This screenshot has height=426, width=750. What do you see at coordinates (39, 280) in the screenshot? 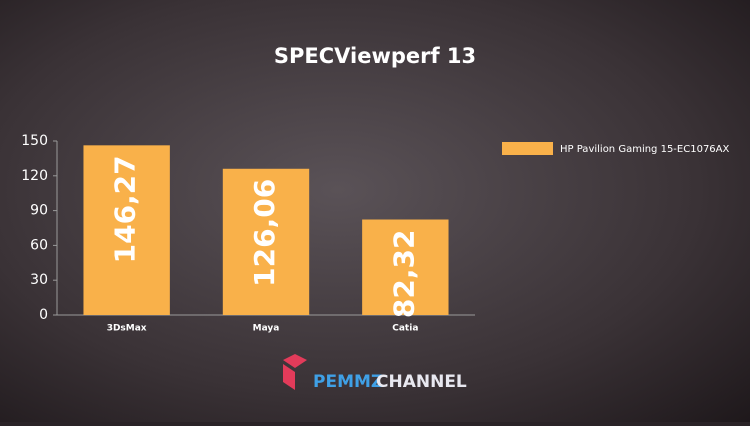
I see `y-tick-label: 30` at bounding box center [39, 280].